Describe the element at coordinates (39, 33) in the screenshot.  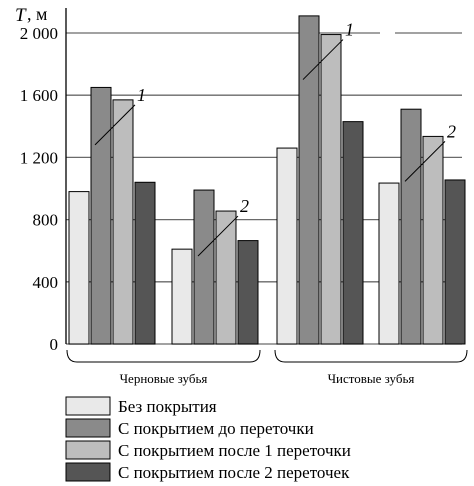
I see `y-tick-label: 2 000` at that location.